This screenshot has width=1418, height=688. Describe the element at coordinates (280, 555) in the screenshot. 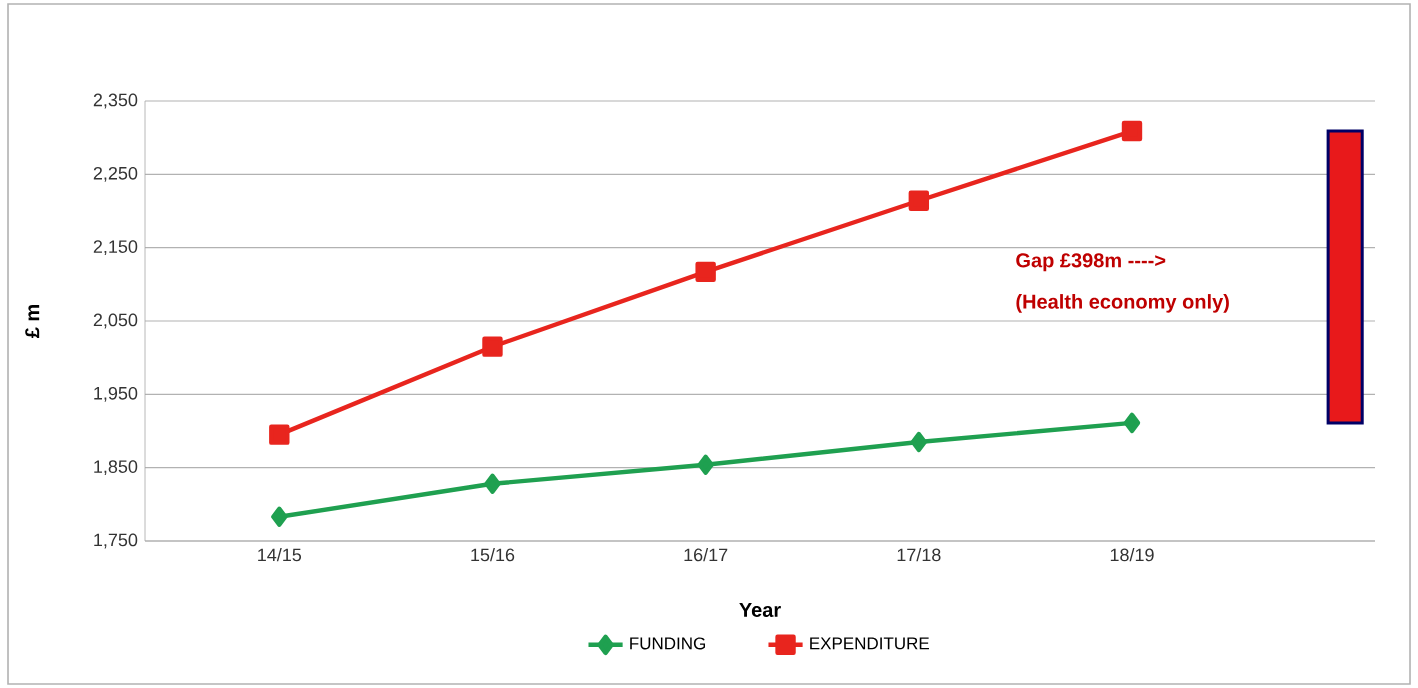

I see `x-tick-label: 14/15` at that location.